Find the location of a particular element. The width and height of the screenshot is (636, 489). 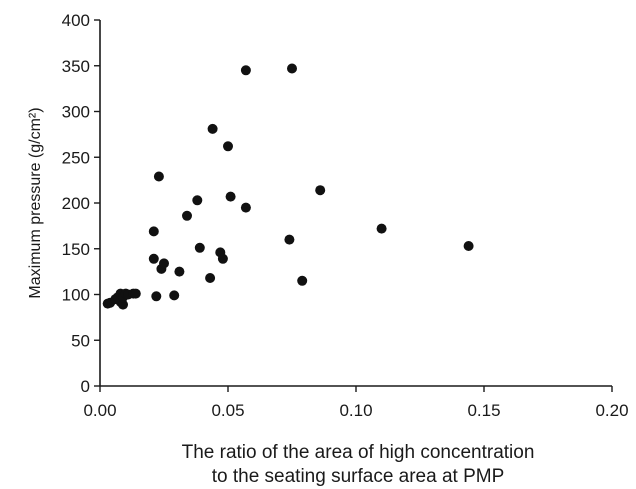

y-axis-title: Maximum pressure (g/cm²) is located at coordinates (35, 202).